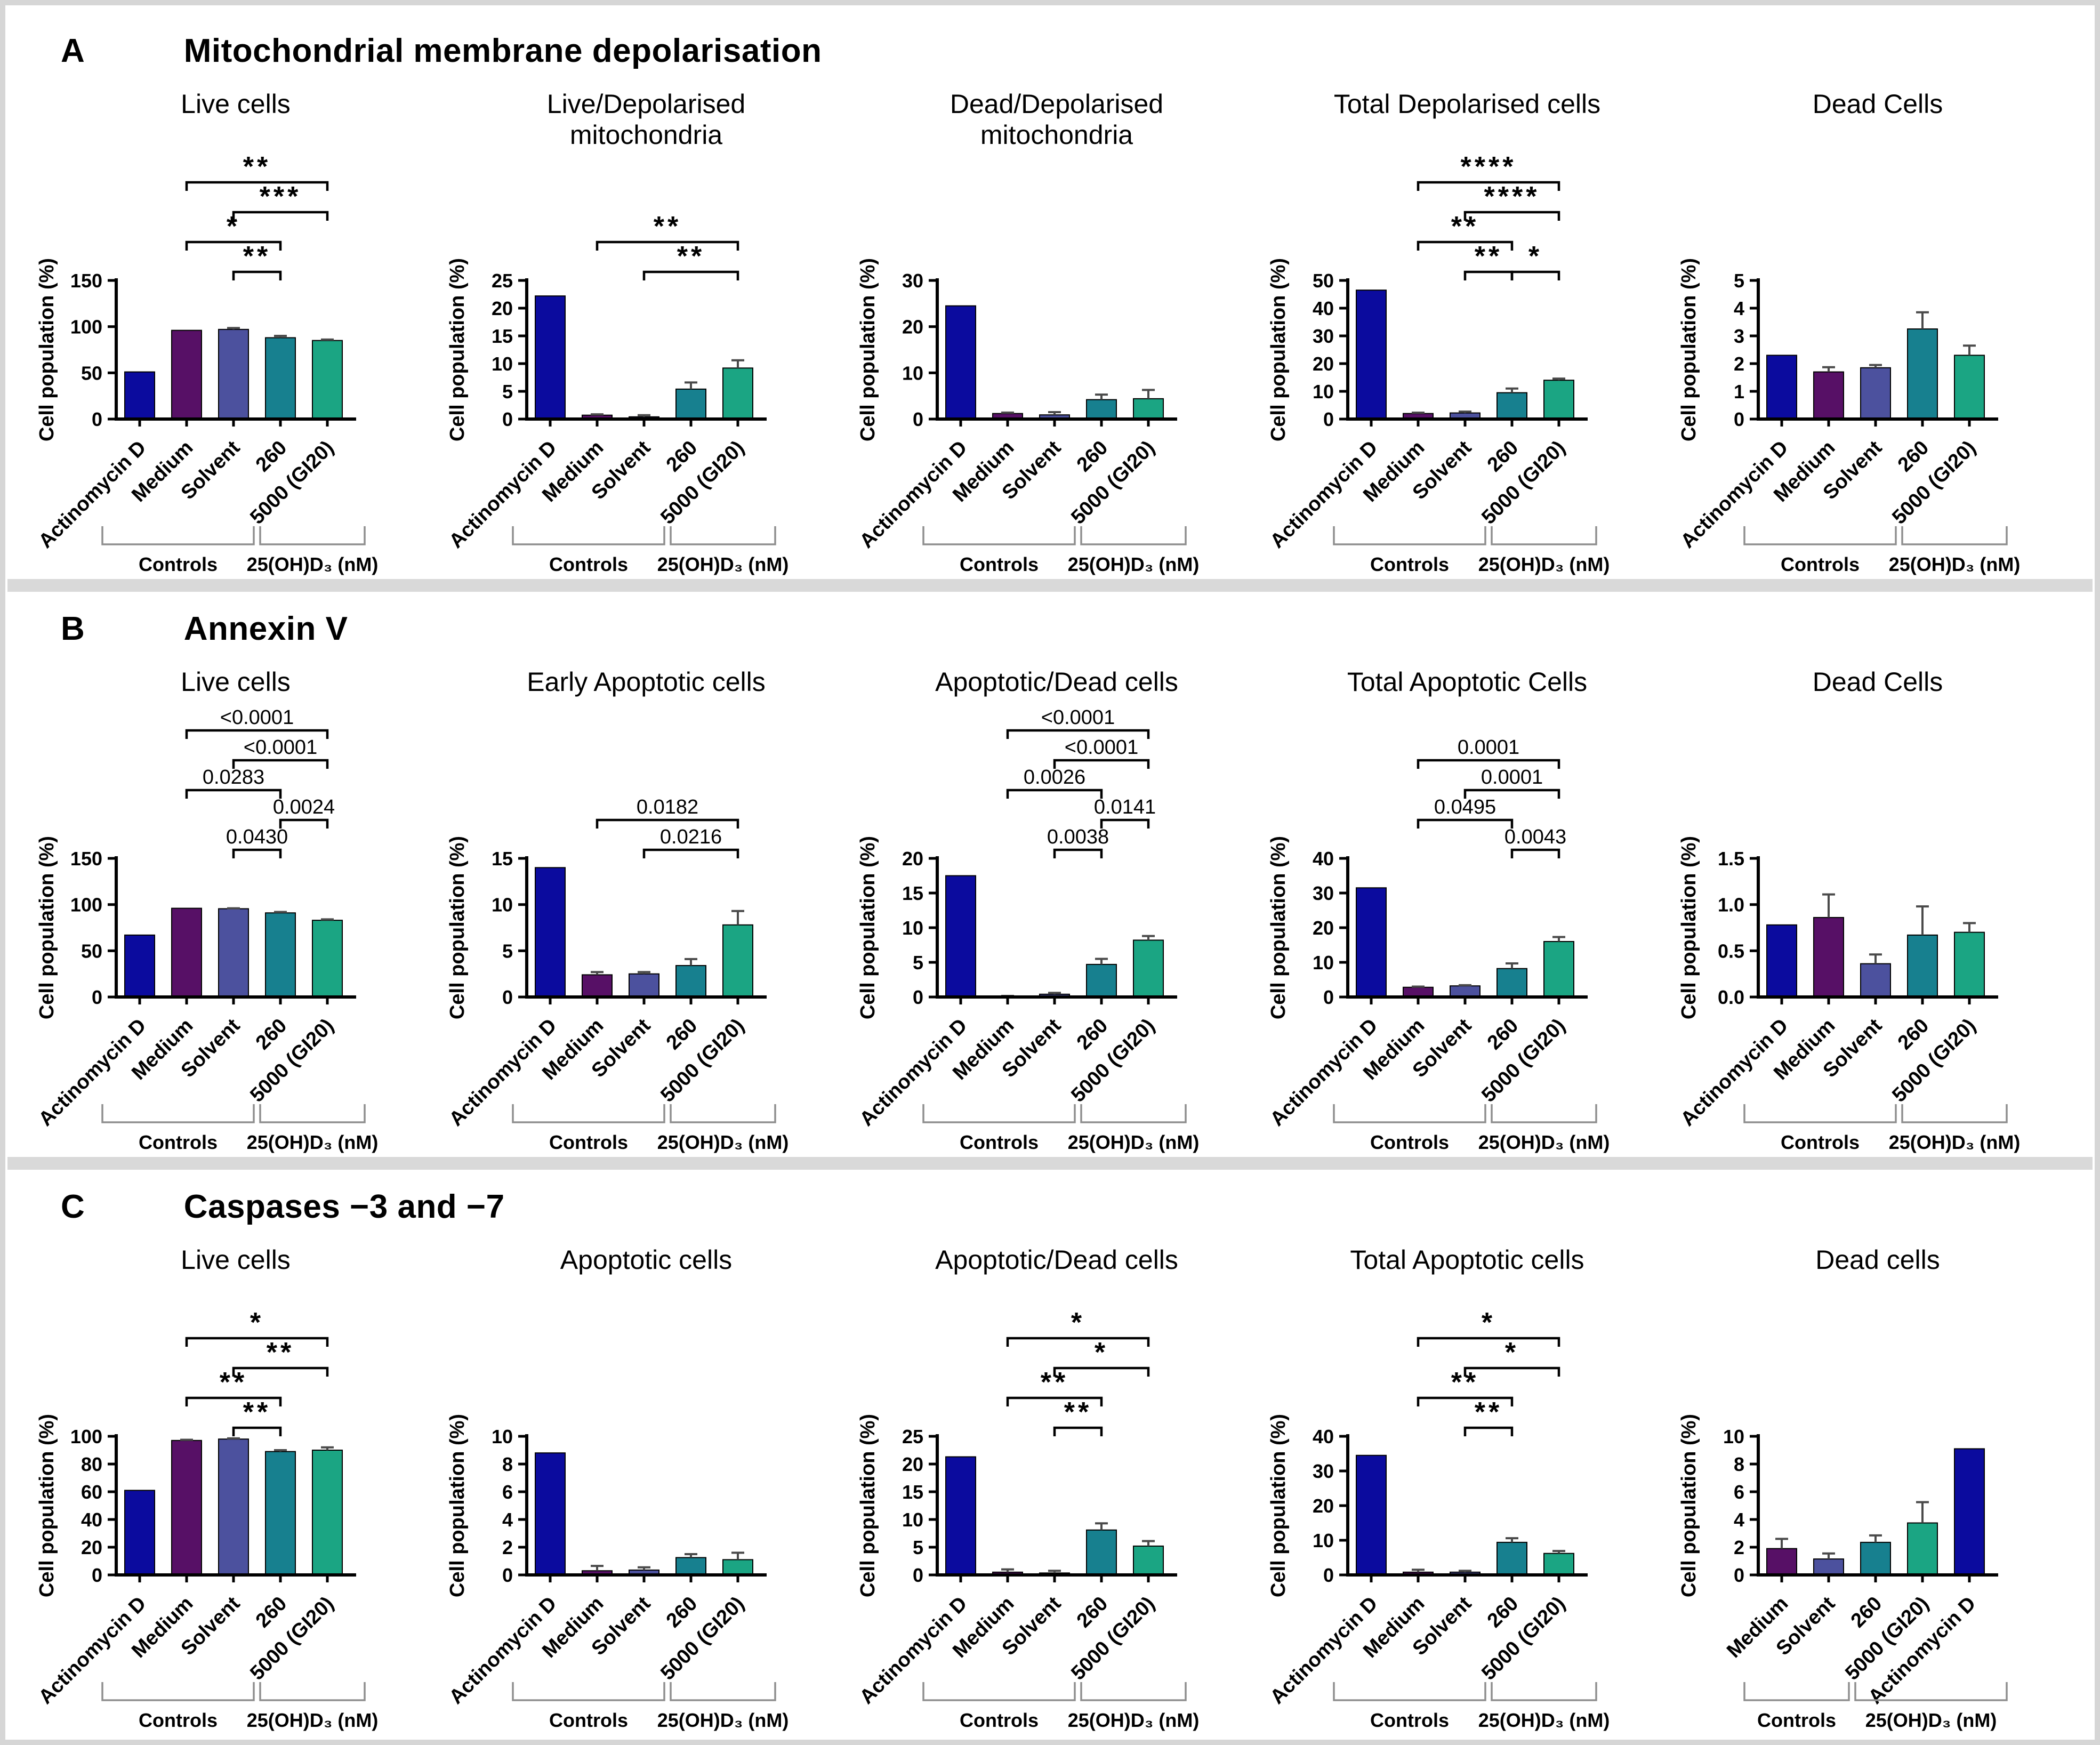 The height and width of the screenshot is (1745, 2100). I want to click on panel-separator, so click(1050, 1163).